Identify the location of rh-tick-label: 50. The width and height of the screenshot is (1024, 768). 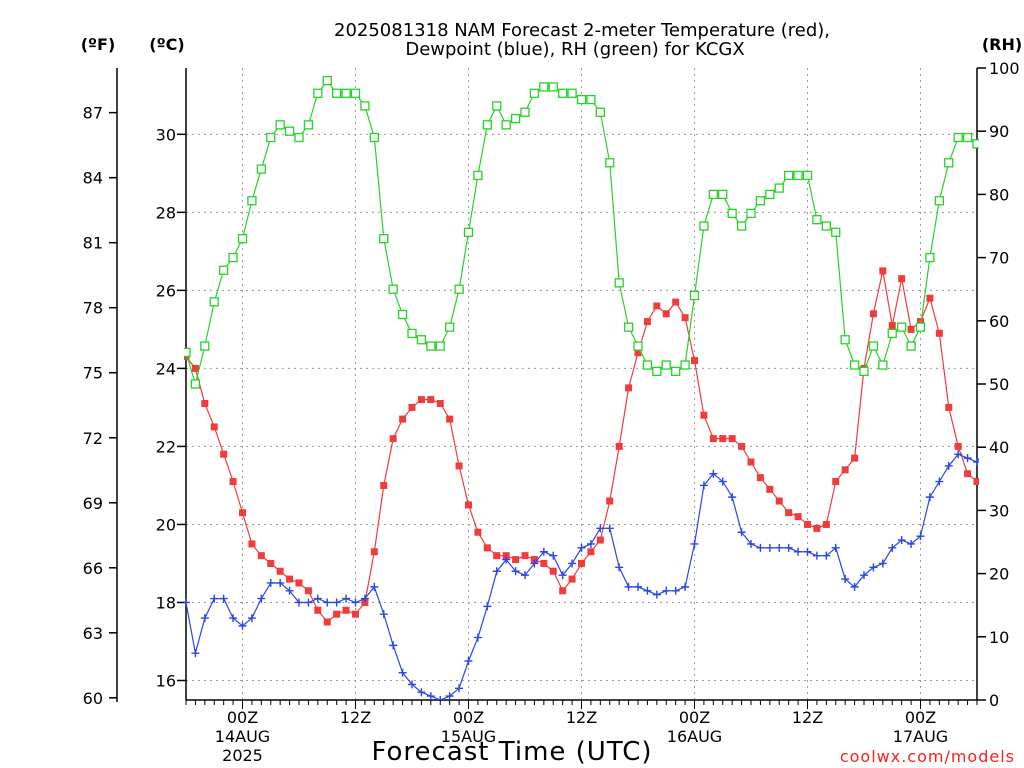
(999, 384).